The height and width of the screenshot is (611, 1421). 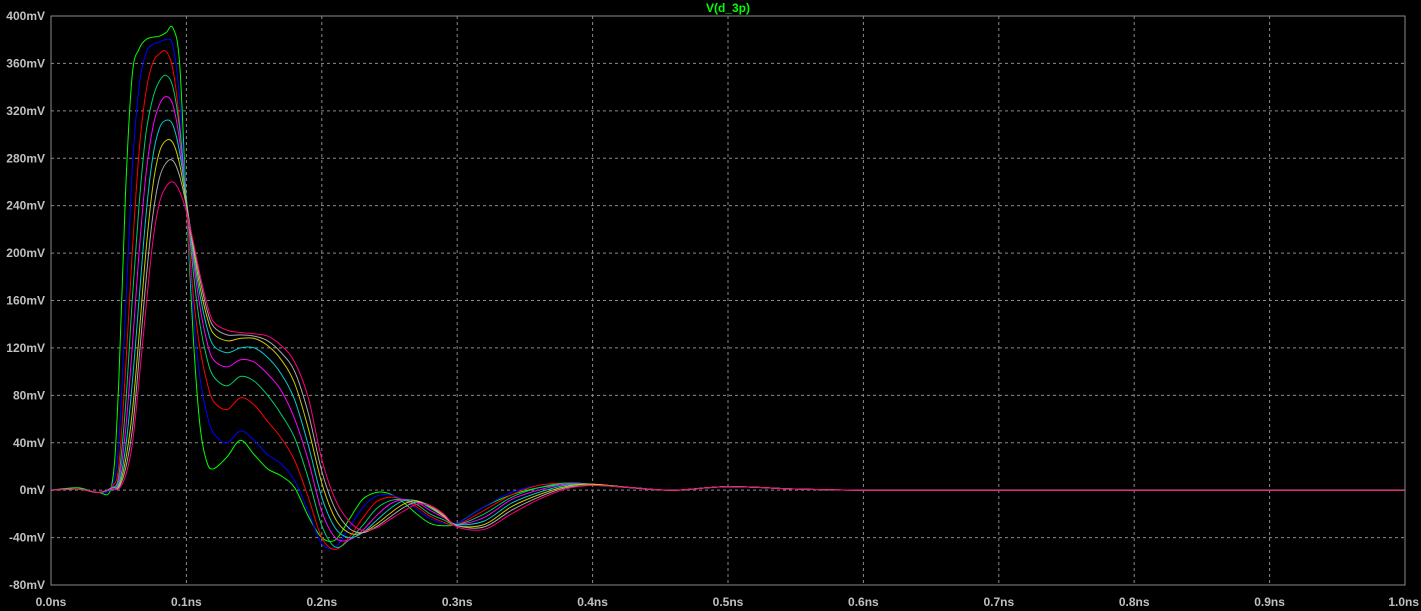 What do you see at coordinates (25, 63) in the screenshot?
I see `y-tick-label: 360mV` at bounding box center [25, 63].